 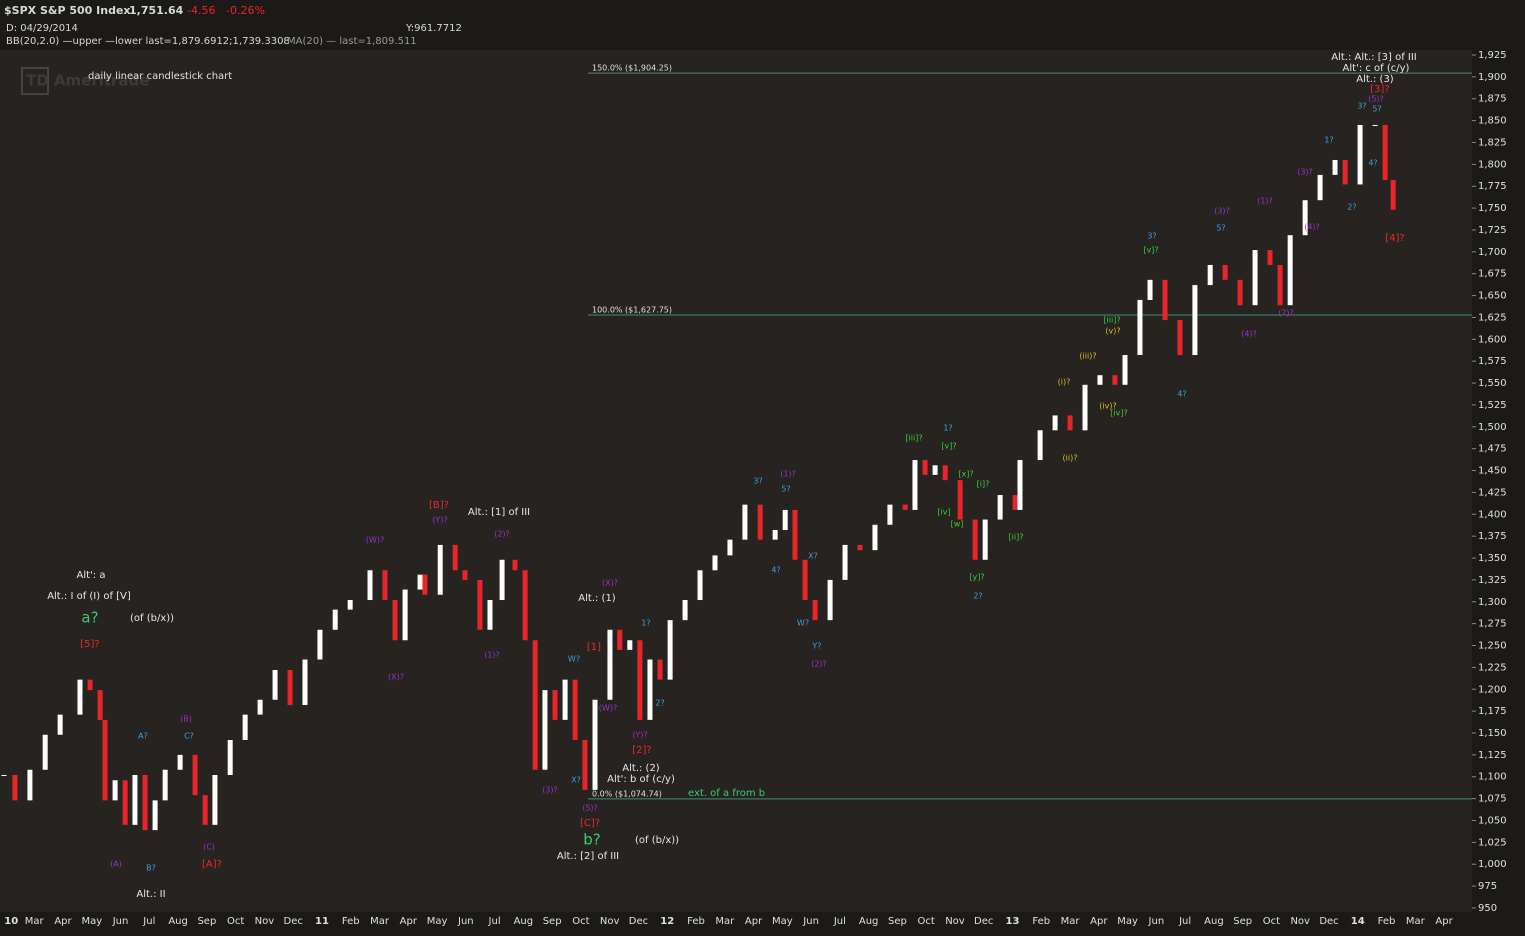 What do you see at coordinates (1492, 777) in the screenshot?
I see `y-tick-label: 1,100` at bounding box center [1492, 777].